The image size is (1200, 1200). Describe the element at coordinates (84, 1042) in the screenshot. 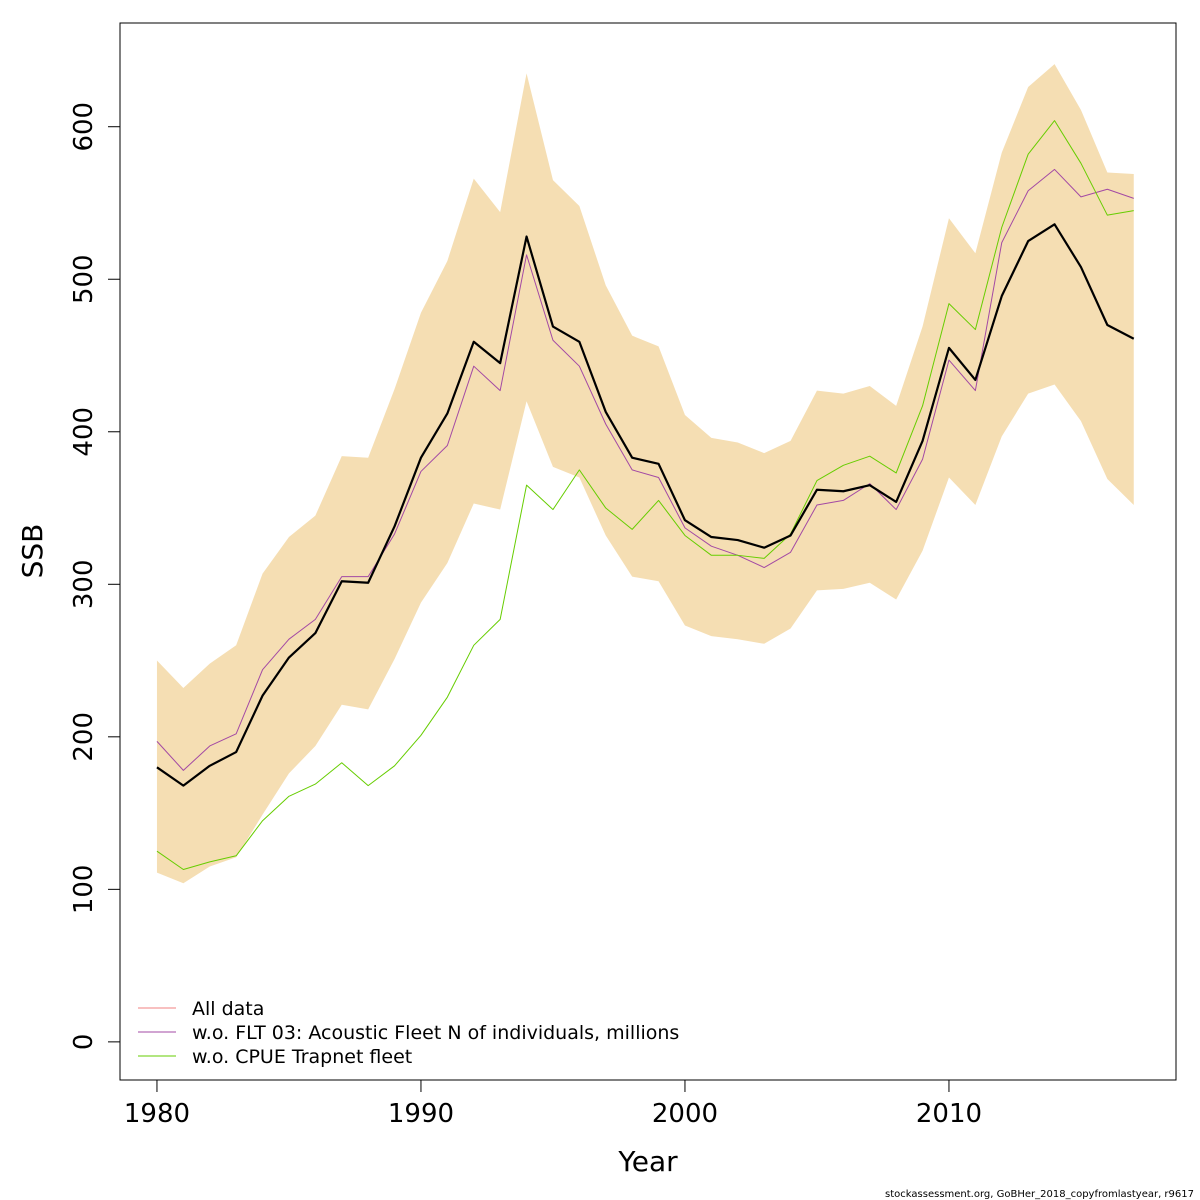

I see `y-tick-label: 0` at that location.